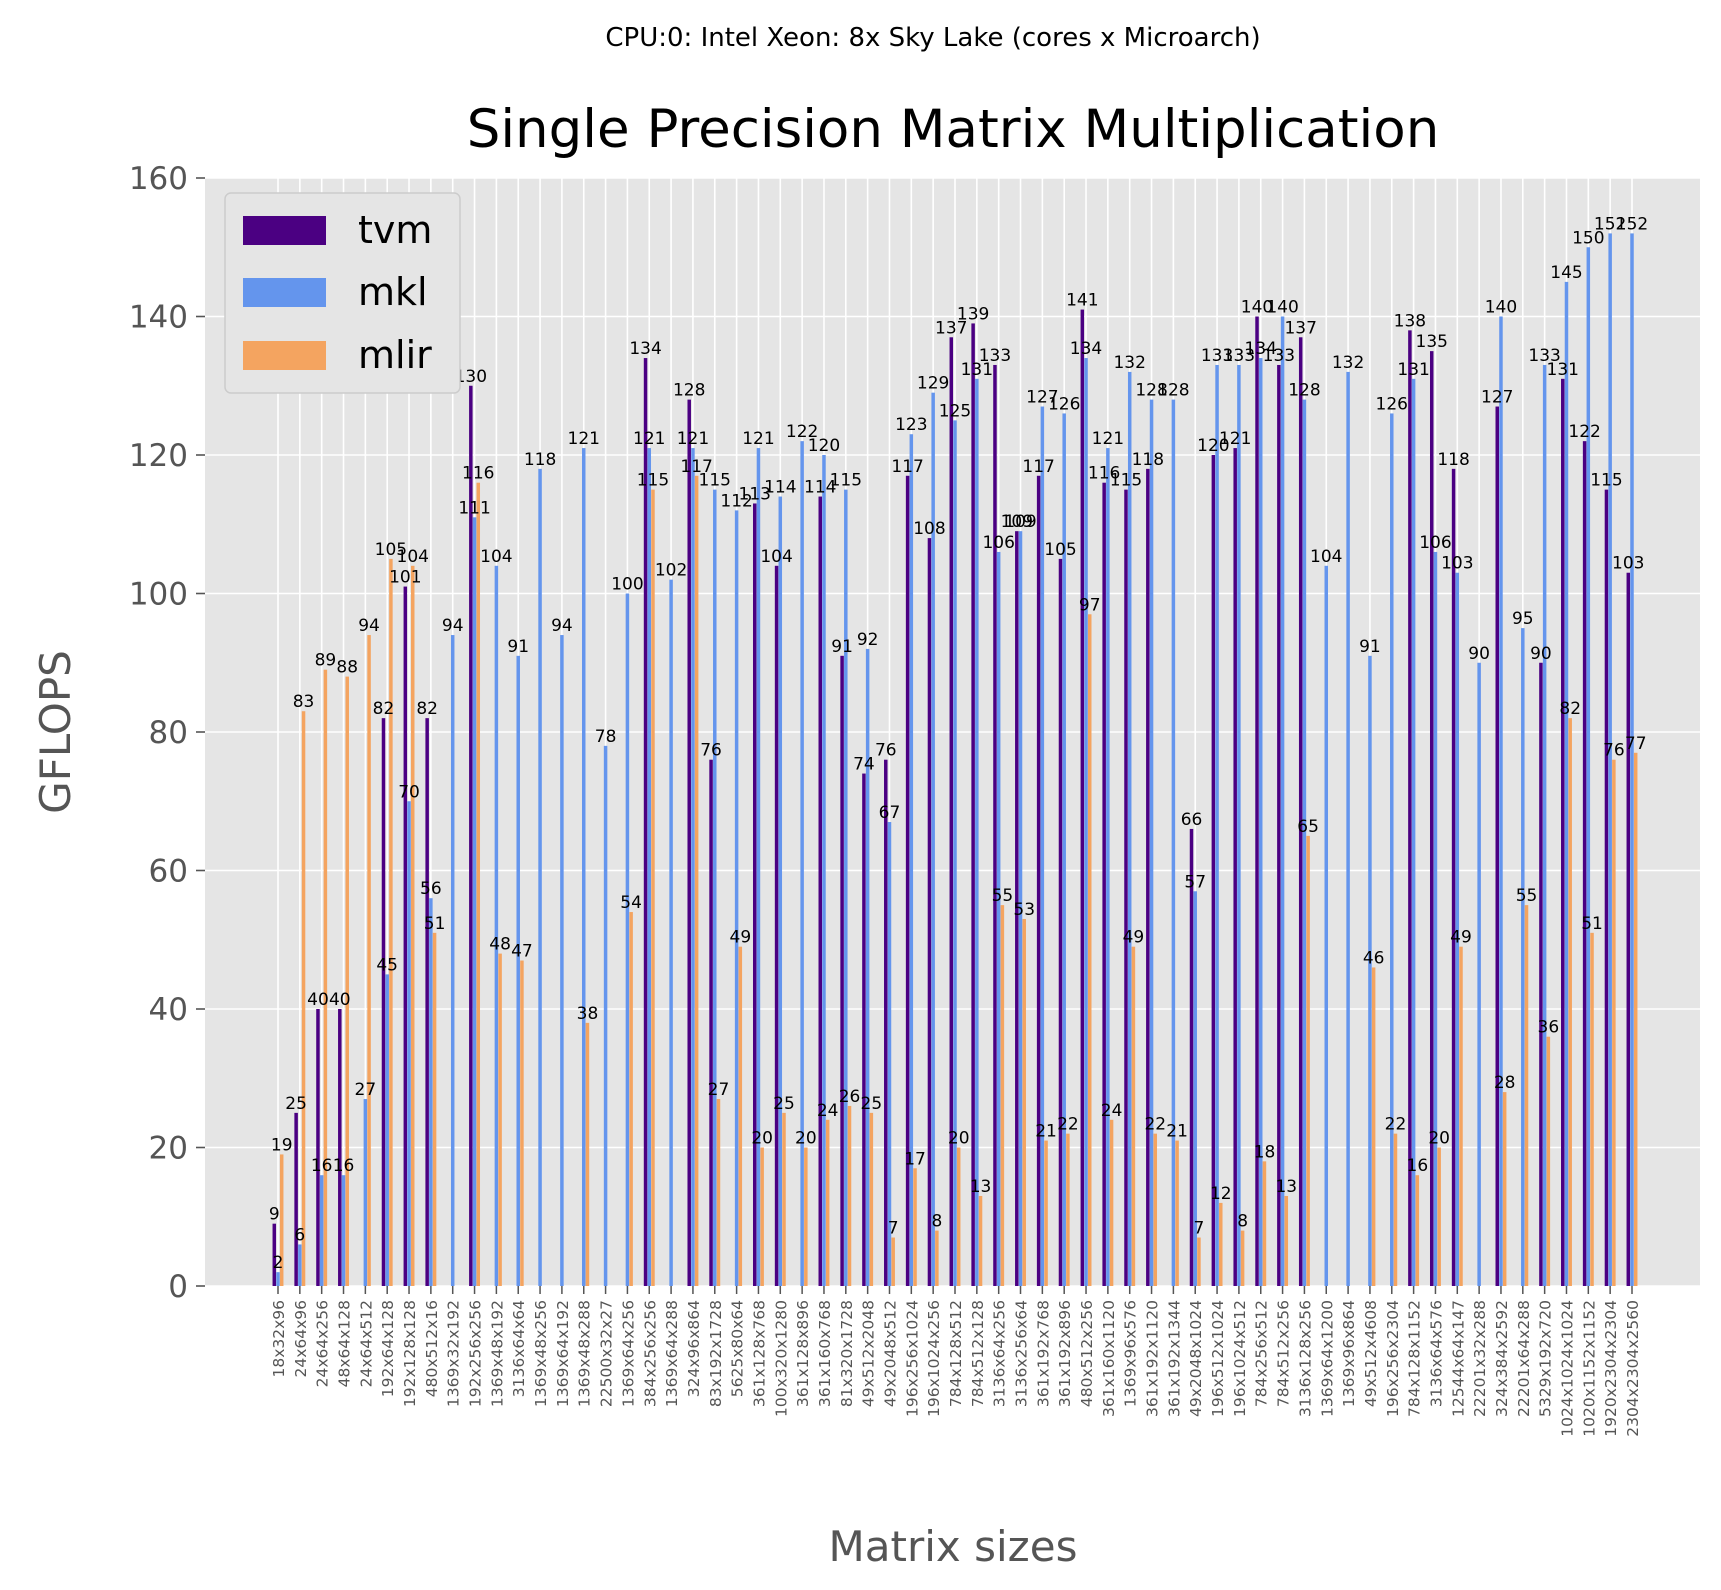 The width and height of the screenshot is (1721, 1590). What do you see at coordinates (716, 1353) in the screenshot?
I see `x-tick-label: 83x192x1728` at bounding box center [716, 1353].